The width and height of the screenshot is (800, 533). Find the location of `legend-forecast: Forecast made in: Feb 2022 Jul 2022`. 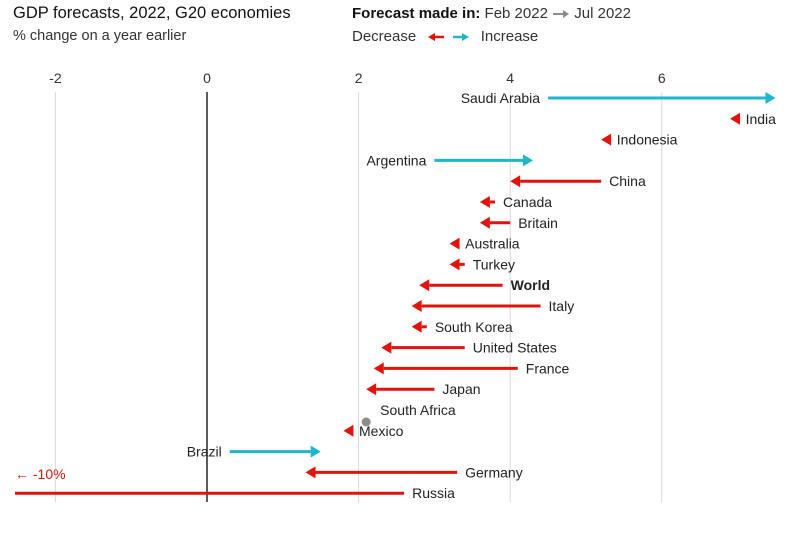

legend-forecast: Forecast made in: Feb 2022 Jul 2022 is located at coordinates (491, 13).